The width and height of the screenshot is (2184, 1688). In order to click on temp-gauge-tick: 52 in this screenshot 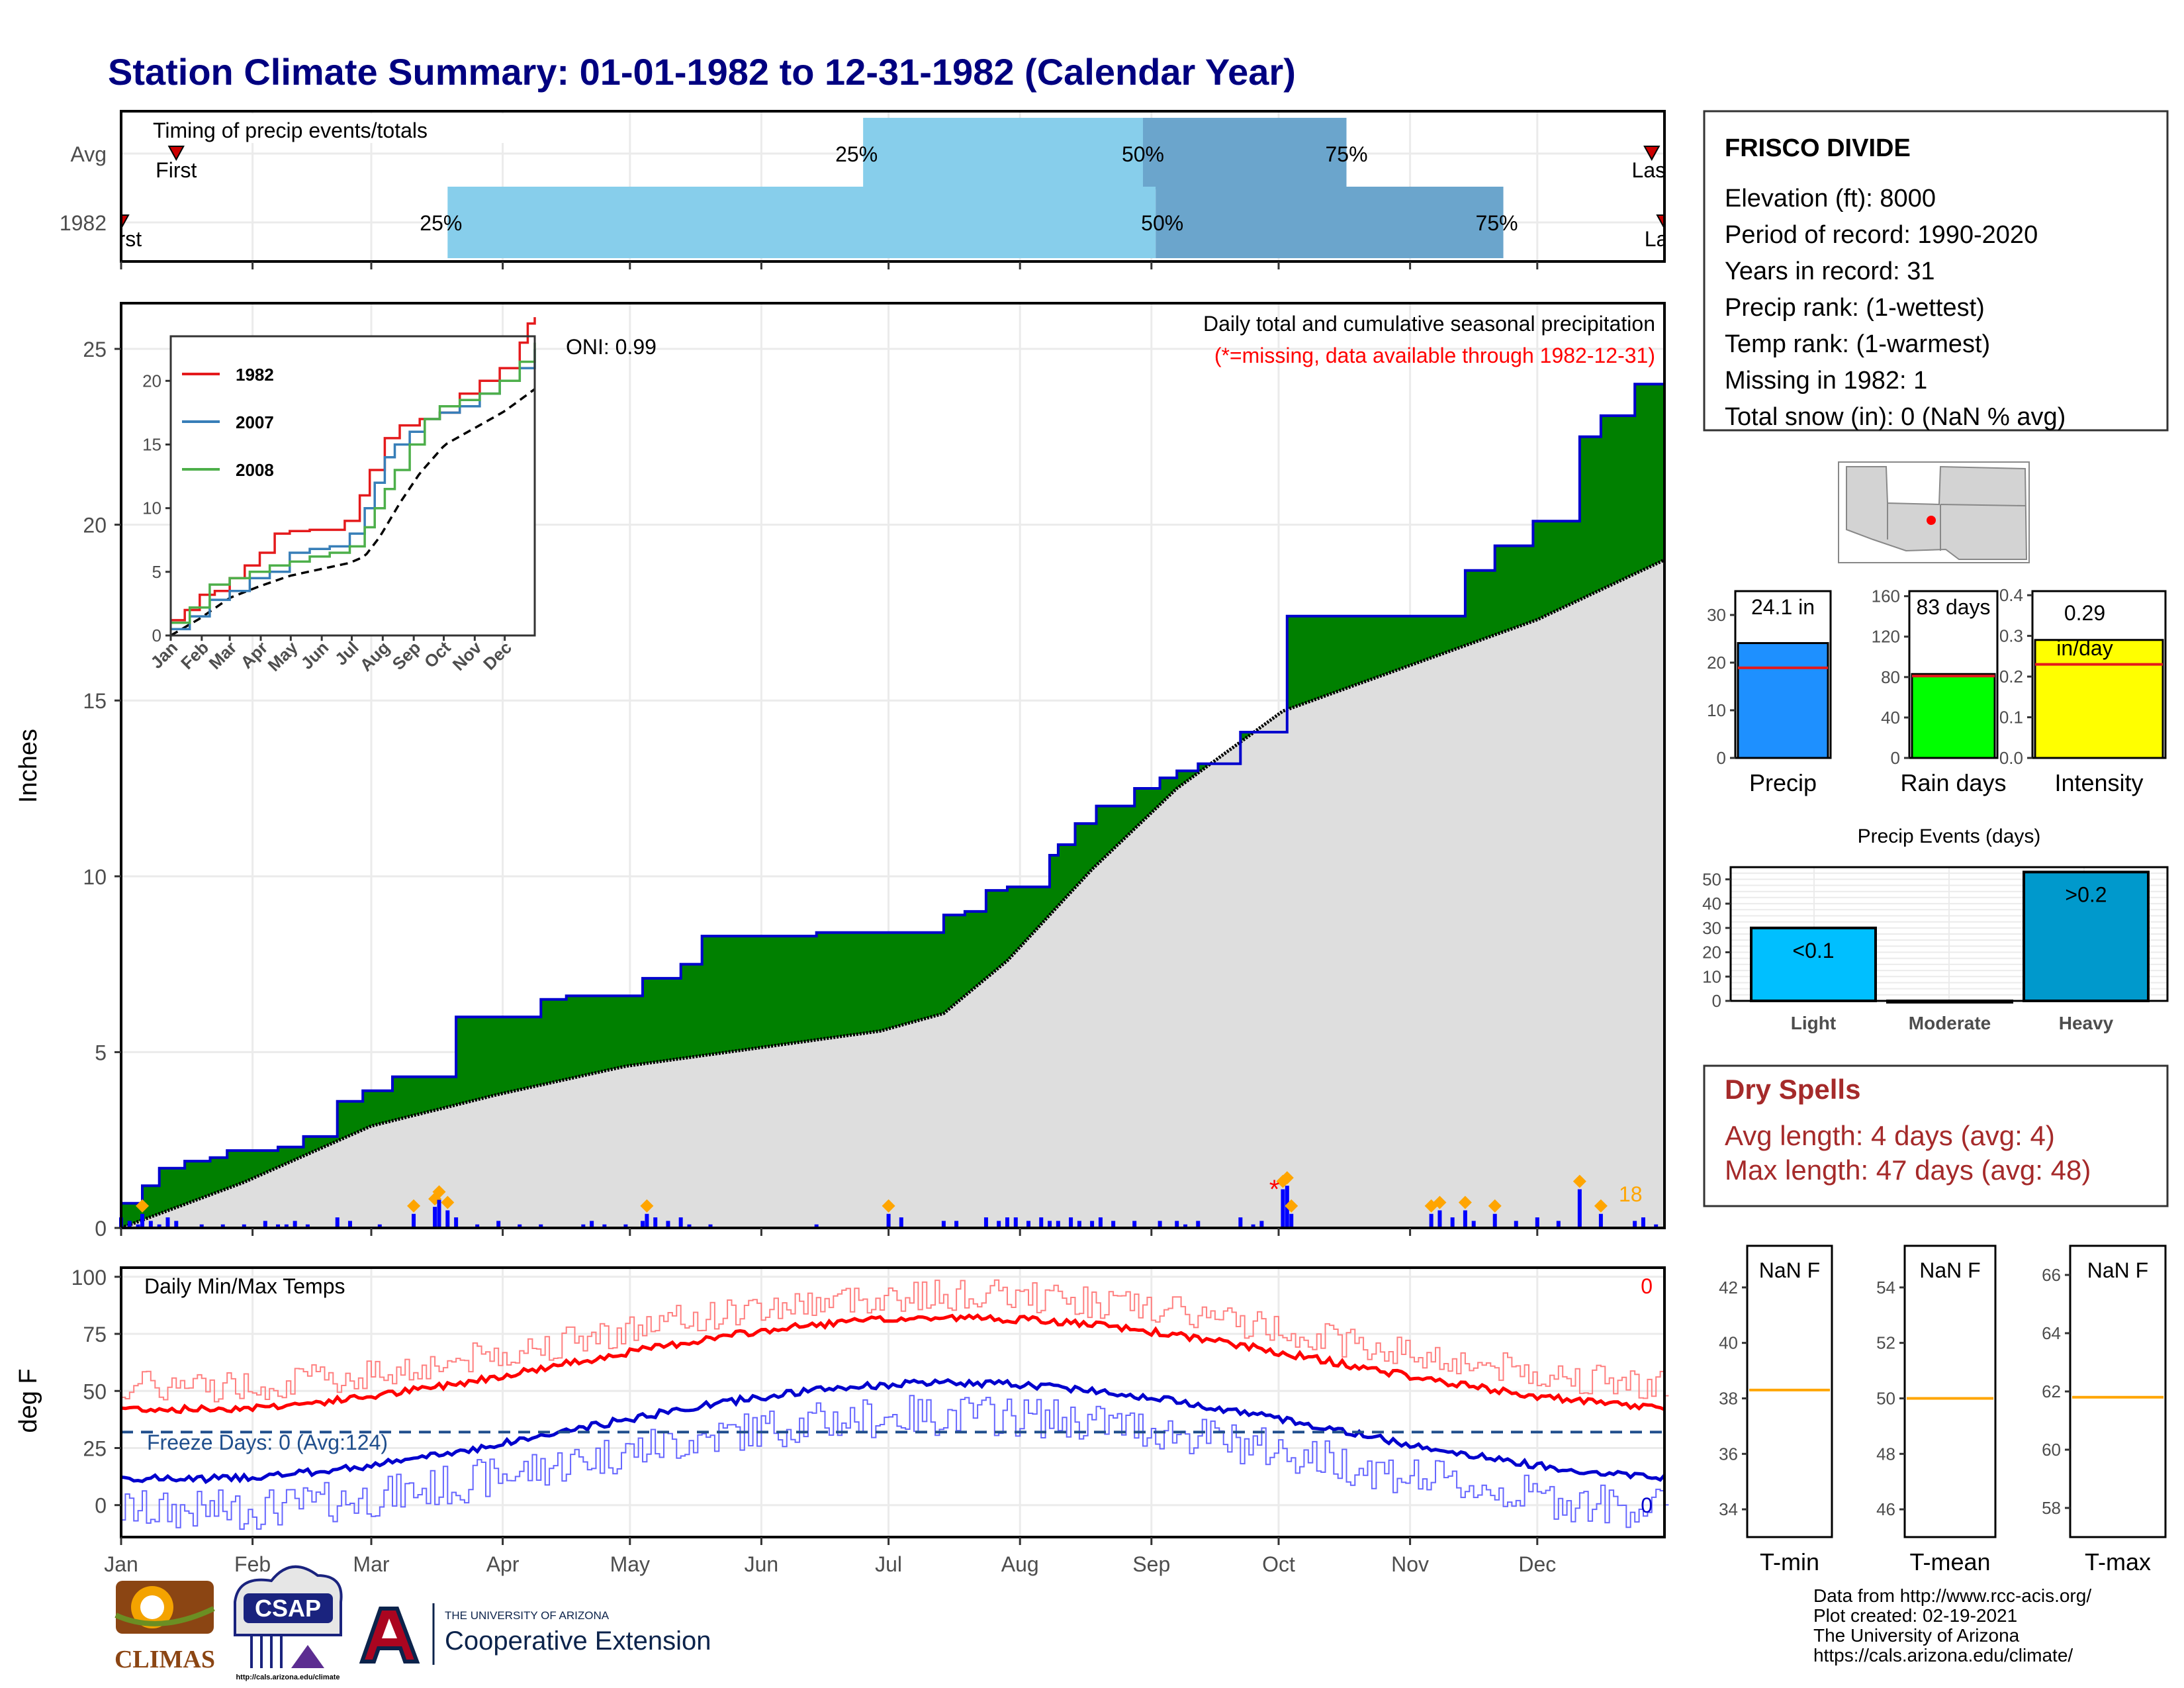, I will do `click(1885, 1343)`.